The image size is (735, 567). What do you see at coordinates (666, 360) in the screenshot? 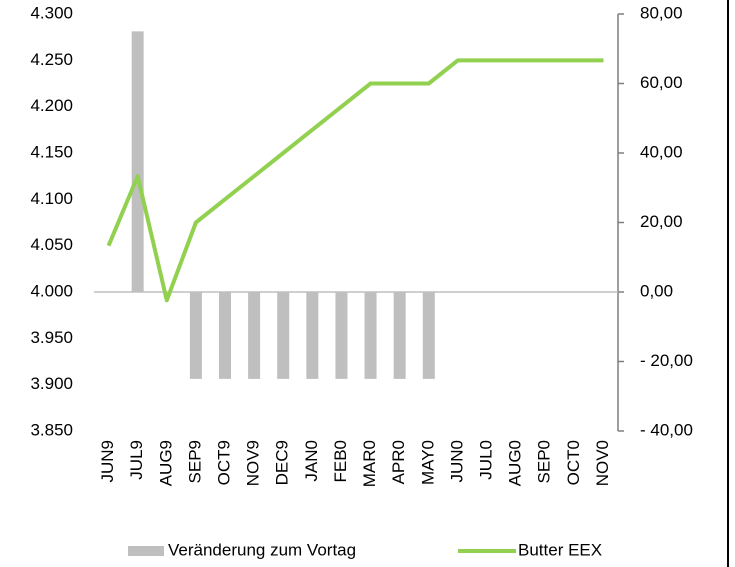
I see `y2-tick-label: - 20,00` at bounding box center [666, 360].